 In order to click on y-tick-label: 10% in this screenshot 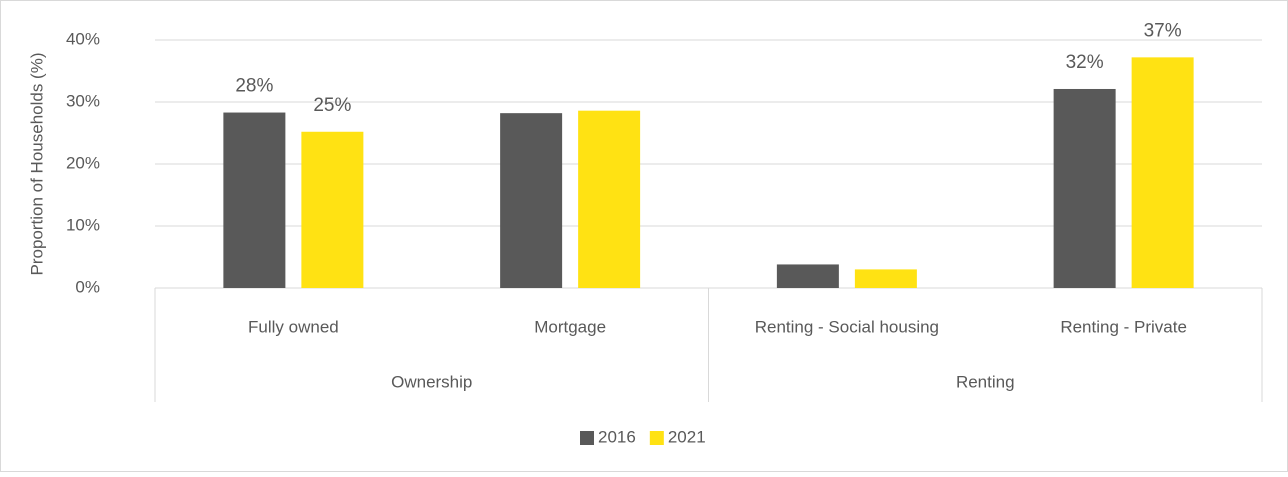, I will do `click(83, 224)`.